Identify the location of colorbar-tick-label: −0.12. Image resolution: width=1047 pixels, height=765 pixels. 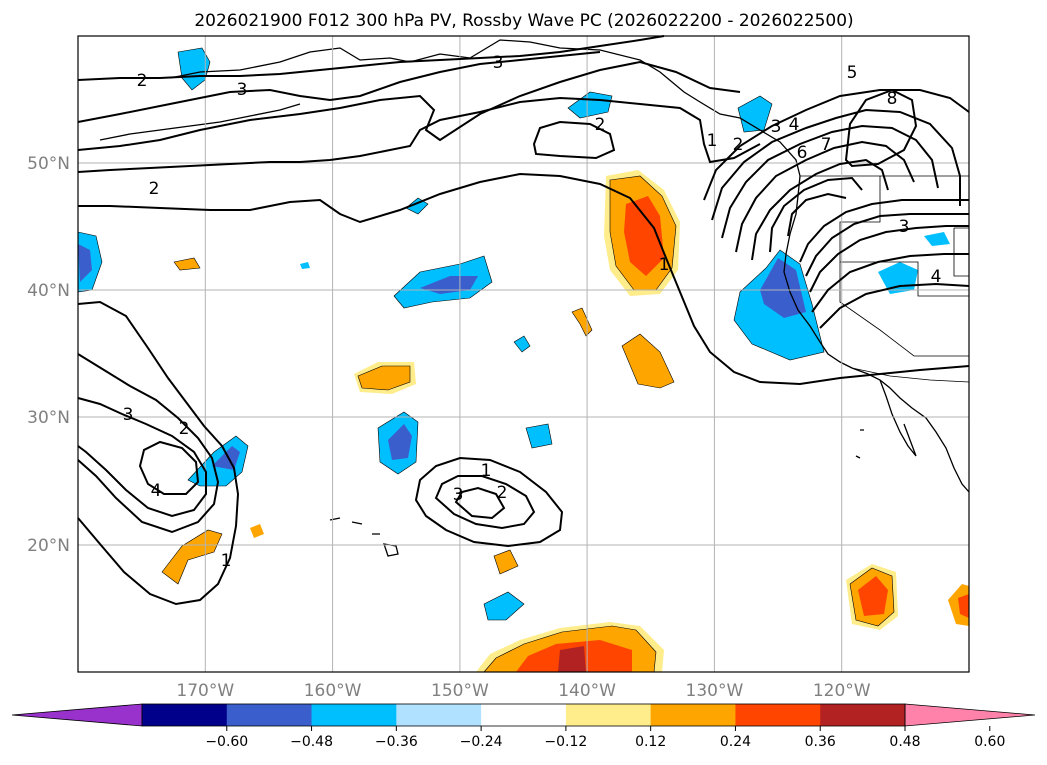
(565, 742).